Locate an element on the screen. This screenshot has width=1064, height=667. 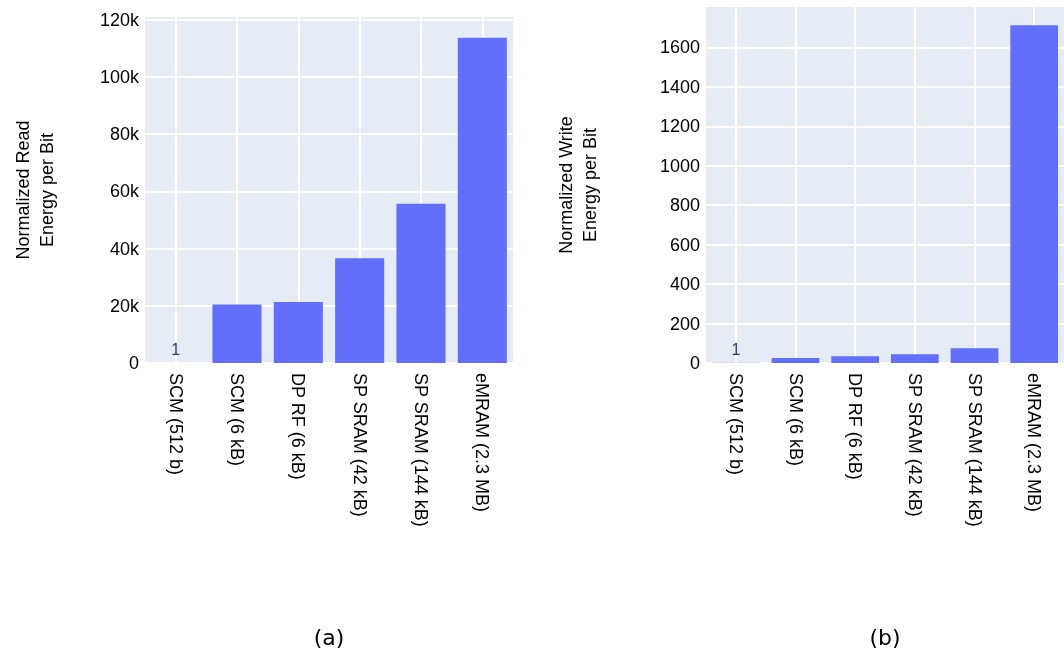
y-tick-label: 100k is located at coordinates (119, 77).